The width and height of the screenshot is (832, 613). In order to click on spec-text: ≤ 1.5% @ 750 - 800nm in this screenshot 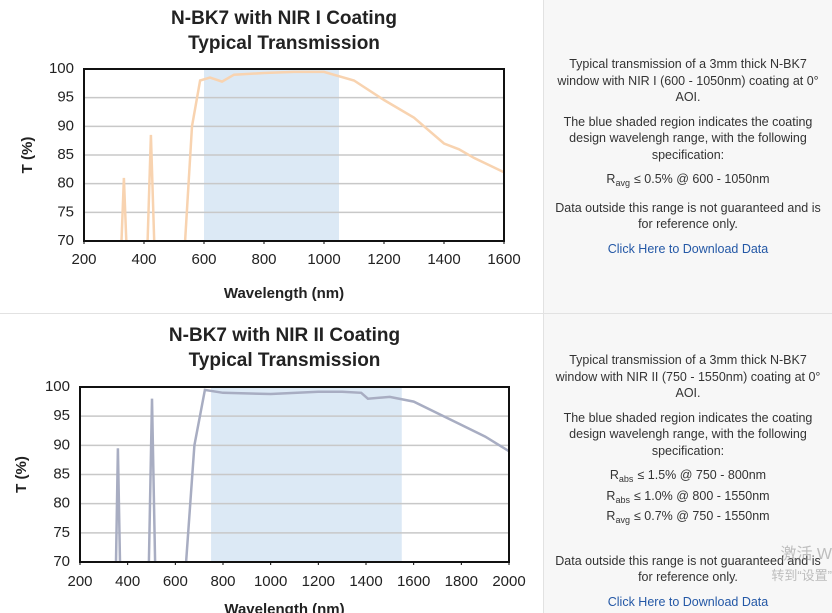, I will do `click(702, 475)`.